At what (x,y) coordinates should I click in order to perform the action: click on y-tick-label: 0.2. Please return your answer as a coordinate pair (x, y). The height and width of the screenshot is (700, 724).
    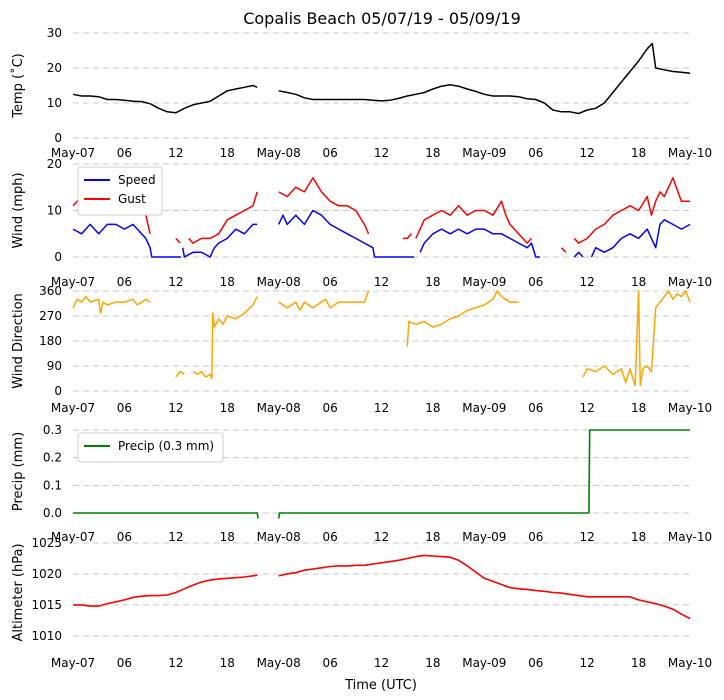
    Looking at the image, I should click on (52, 458).